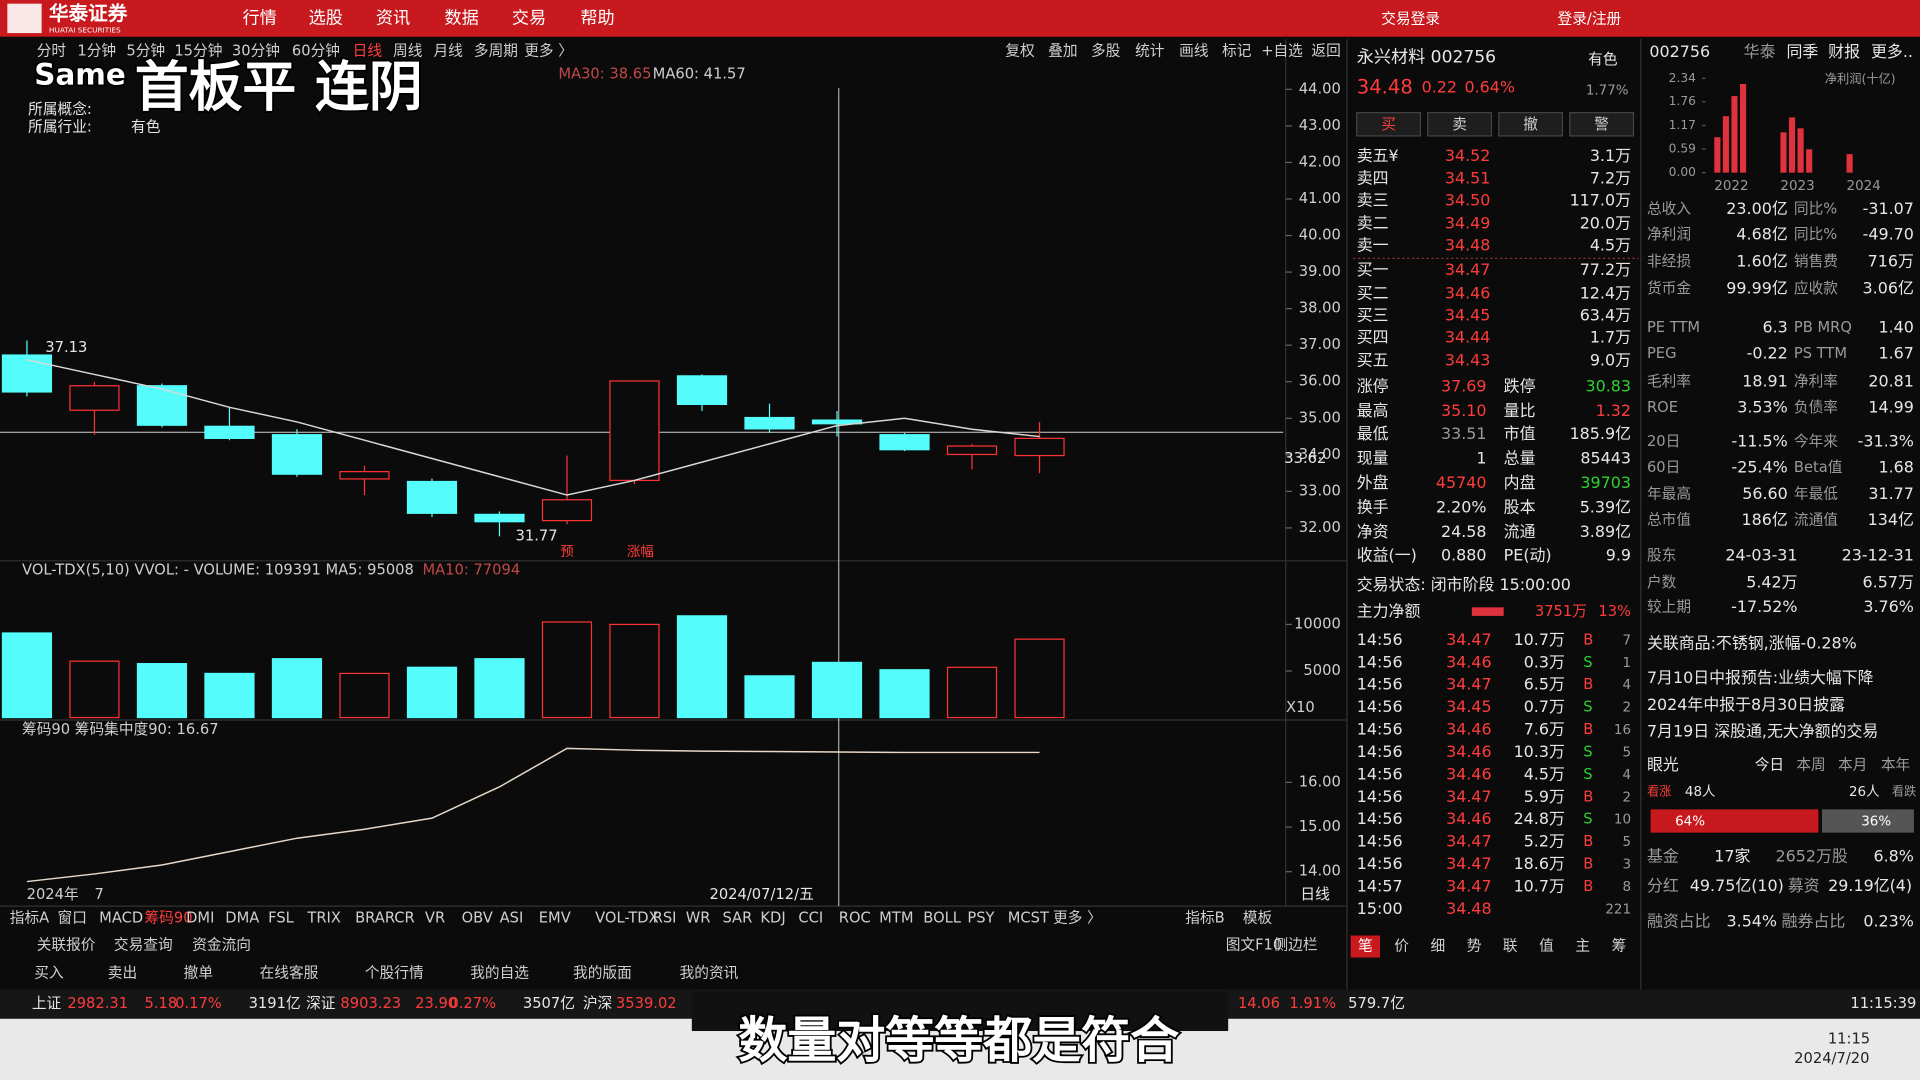 Image resolution: width=1920 pixels, height=1080 pixels. What do you see at coordinates (143, 944) in the screenshot?
I see `link-tab: 交易查询` at bounding box center [143, 944].